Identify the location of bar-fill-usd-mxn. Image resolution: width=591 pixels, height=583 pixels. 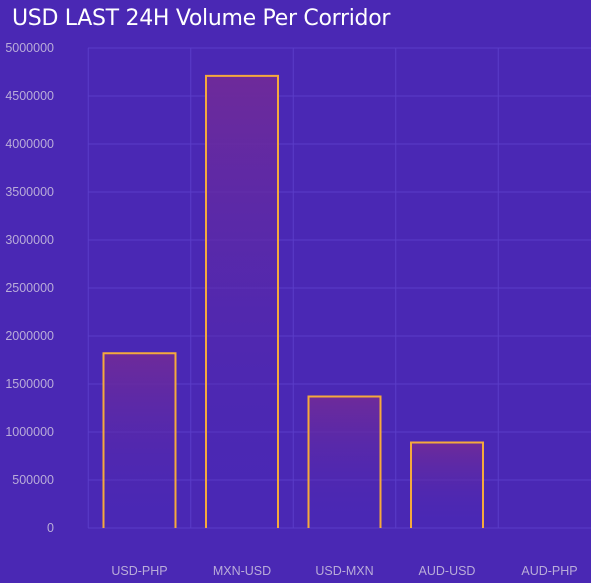
(344, 462).